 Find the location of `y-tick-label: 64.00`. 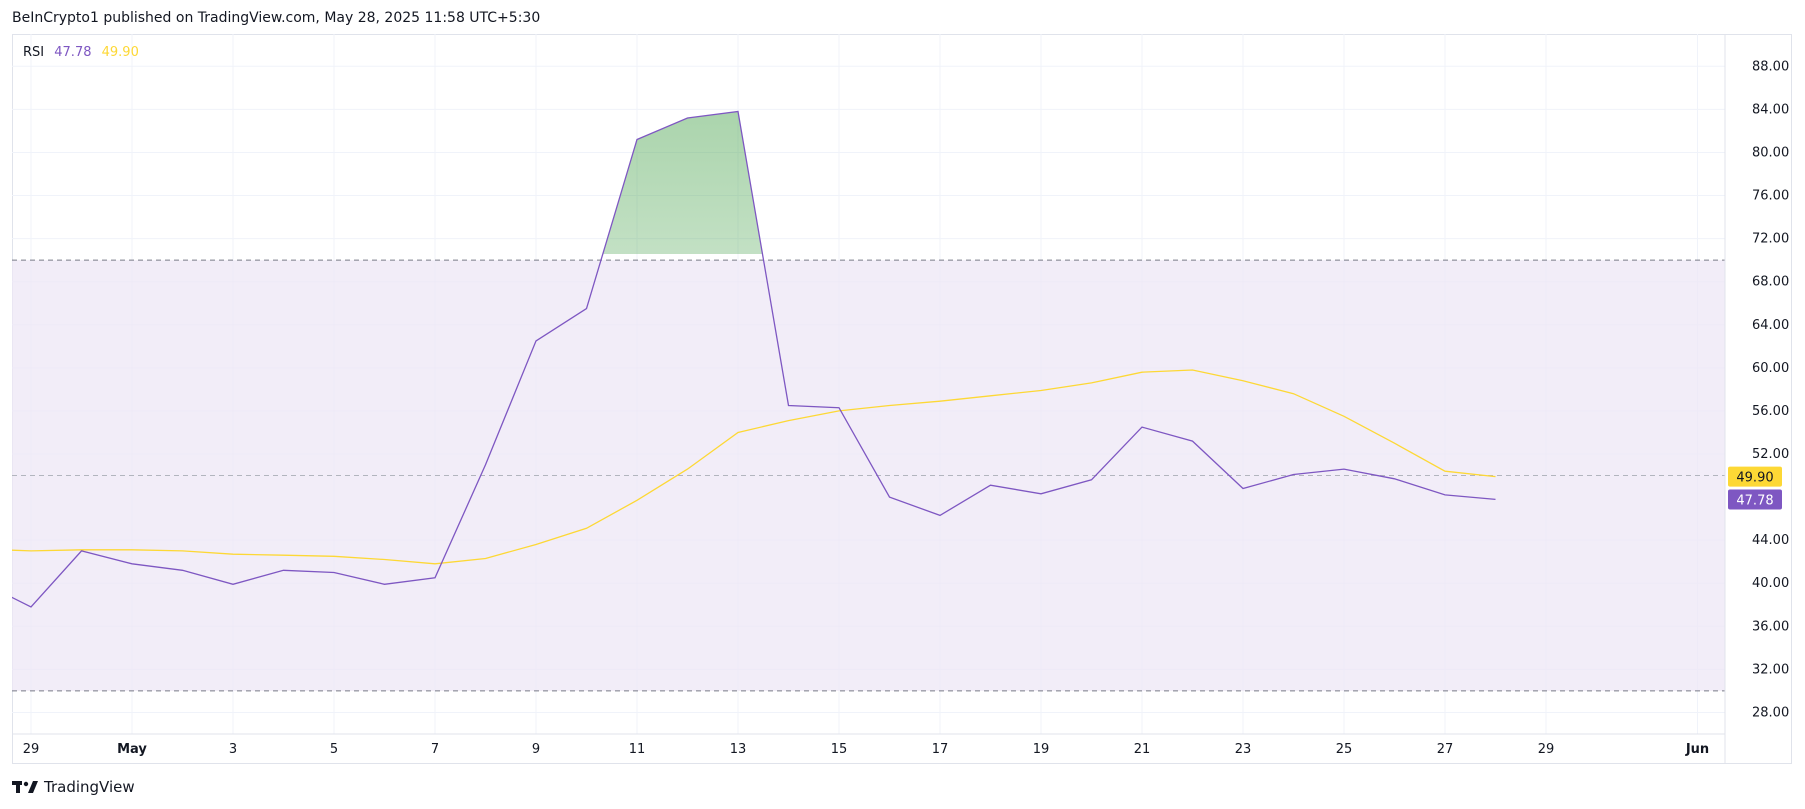

y-tick-label: 64.00 is located at coordinates (1770, 325).